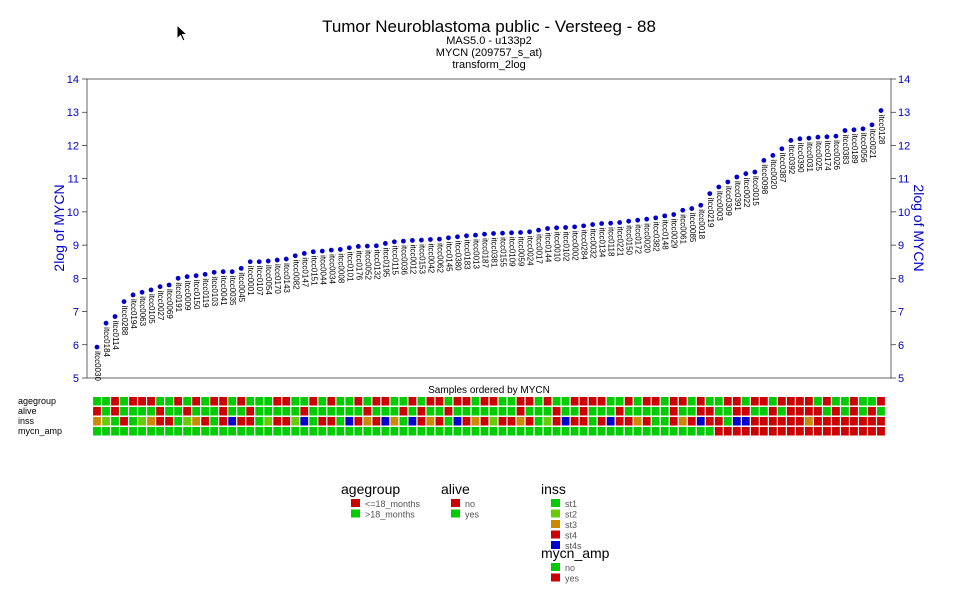  I want to click on sample-label: itcc0031, so click(809, 157).